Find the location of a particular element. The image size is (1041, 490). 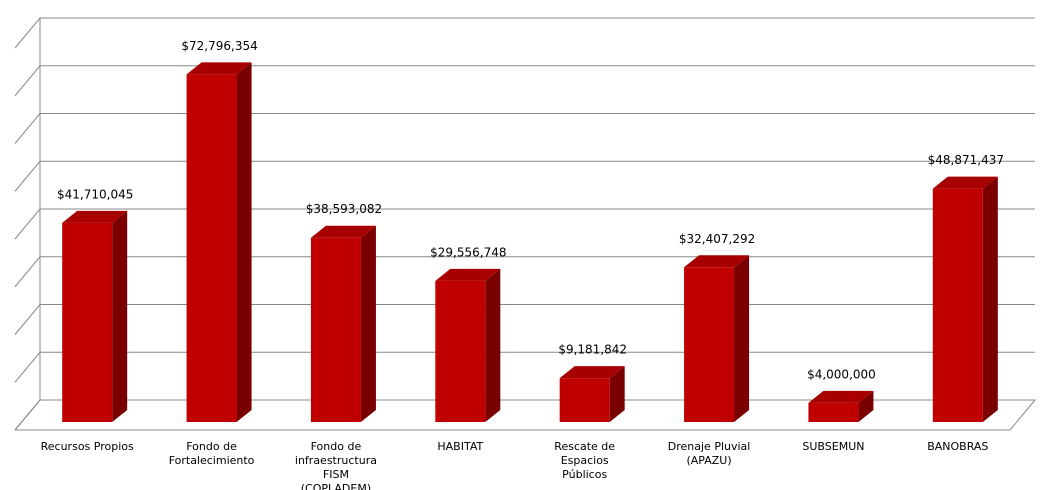

x-tick-label: SUBSEMUN is located at coordinates (833, 446).